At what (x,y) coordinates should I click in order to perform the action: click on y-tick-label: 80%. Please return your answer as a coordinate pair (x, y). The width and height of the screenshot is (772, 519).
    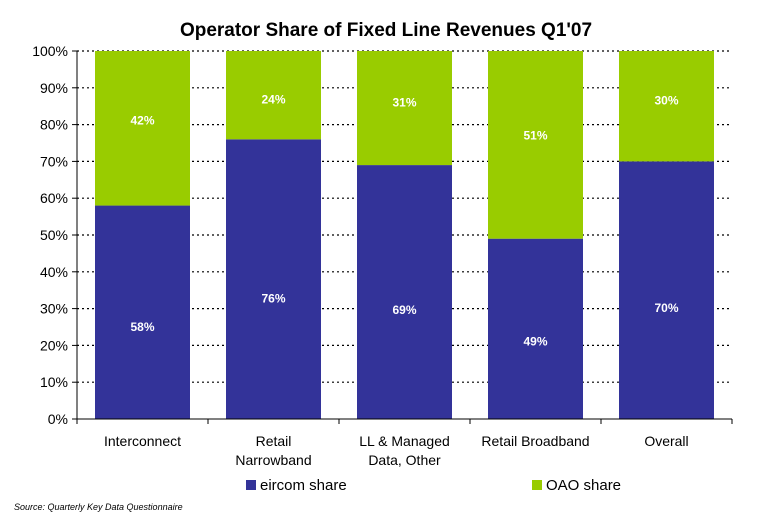
    Looking at the image, I should click on (54, 125).